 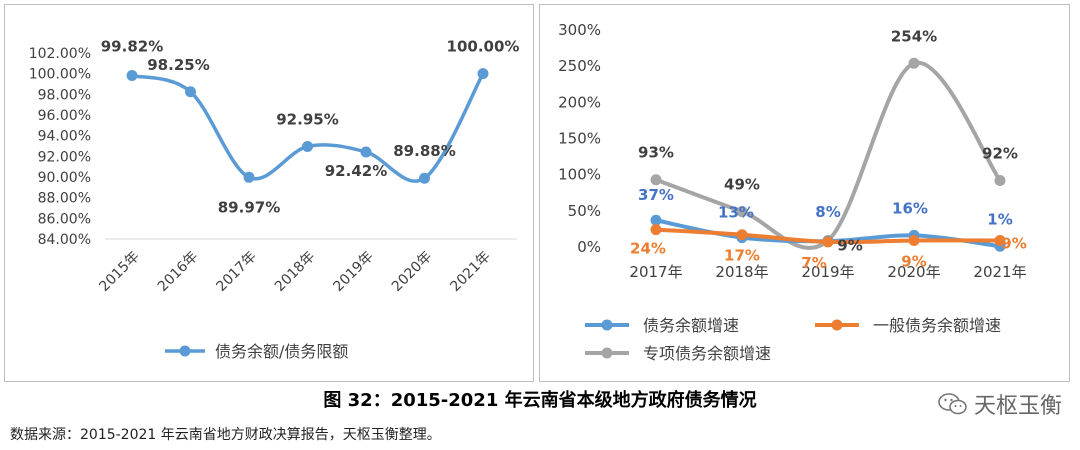 I want to click on data-label: 89.88%, so click(x=424, y=151).